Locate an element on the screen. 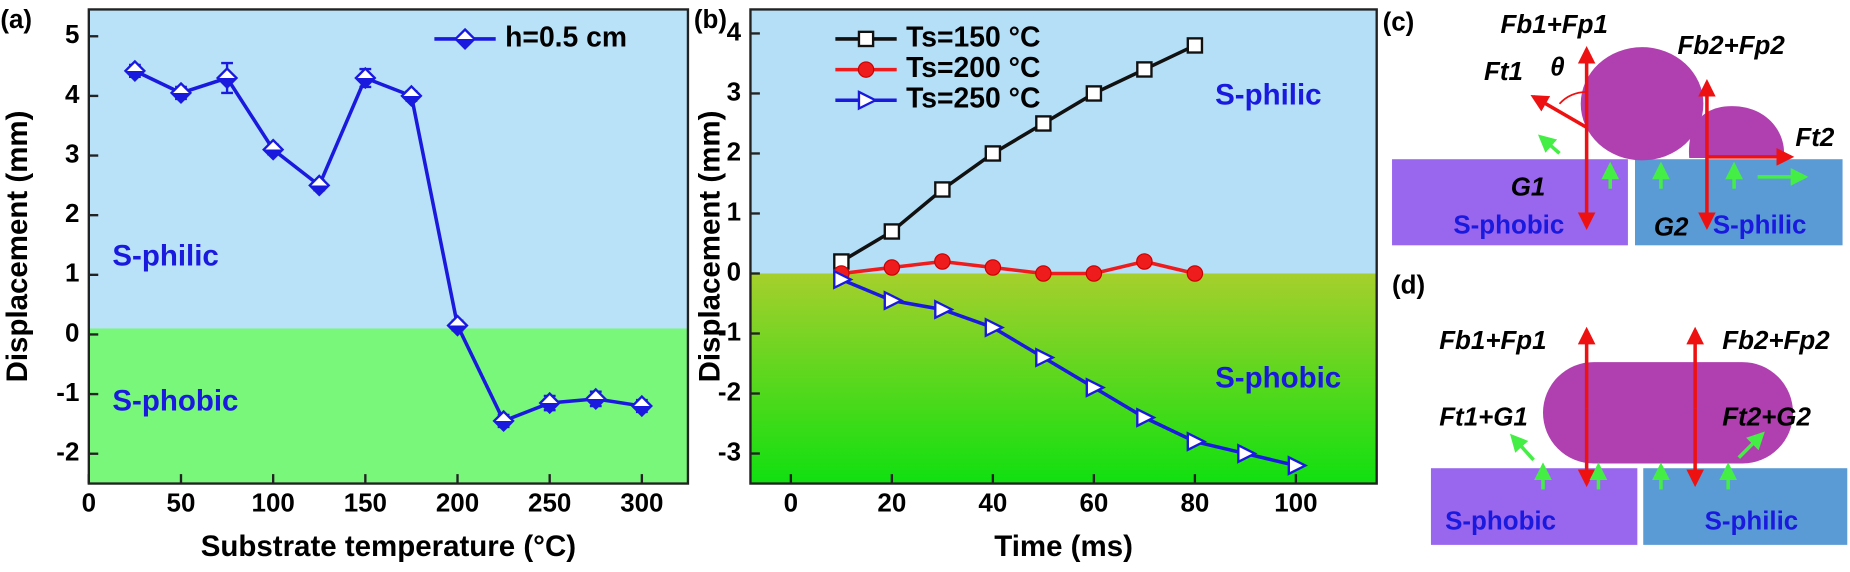 This screenshot has width=1850, height=572. x-tick-label: 50 is located at coordinates (181, 504).